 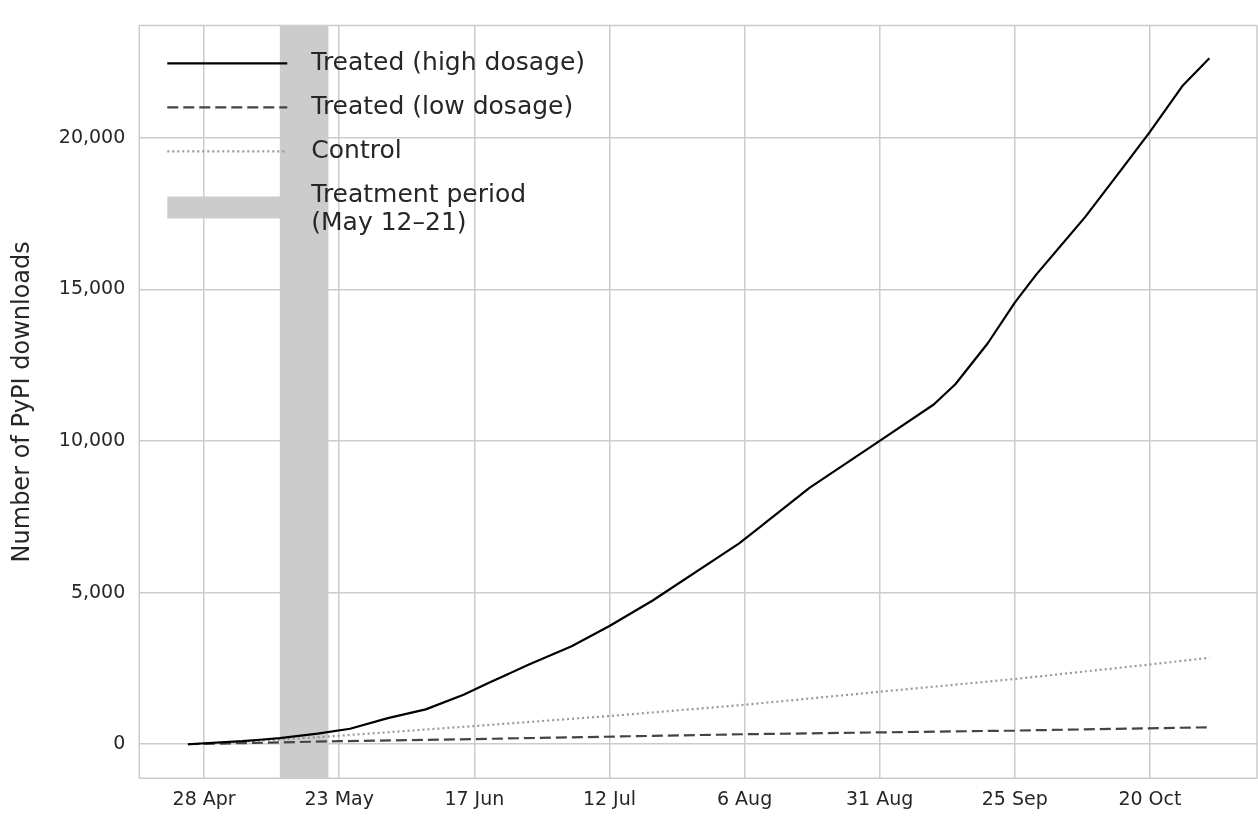 What do you see at coordinates (442, 105) in the screenshot?
I see `legend-label: Treated (low dosage)` at bounding box center [442, 105].